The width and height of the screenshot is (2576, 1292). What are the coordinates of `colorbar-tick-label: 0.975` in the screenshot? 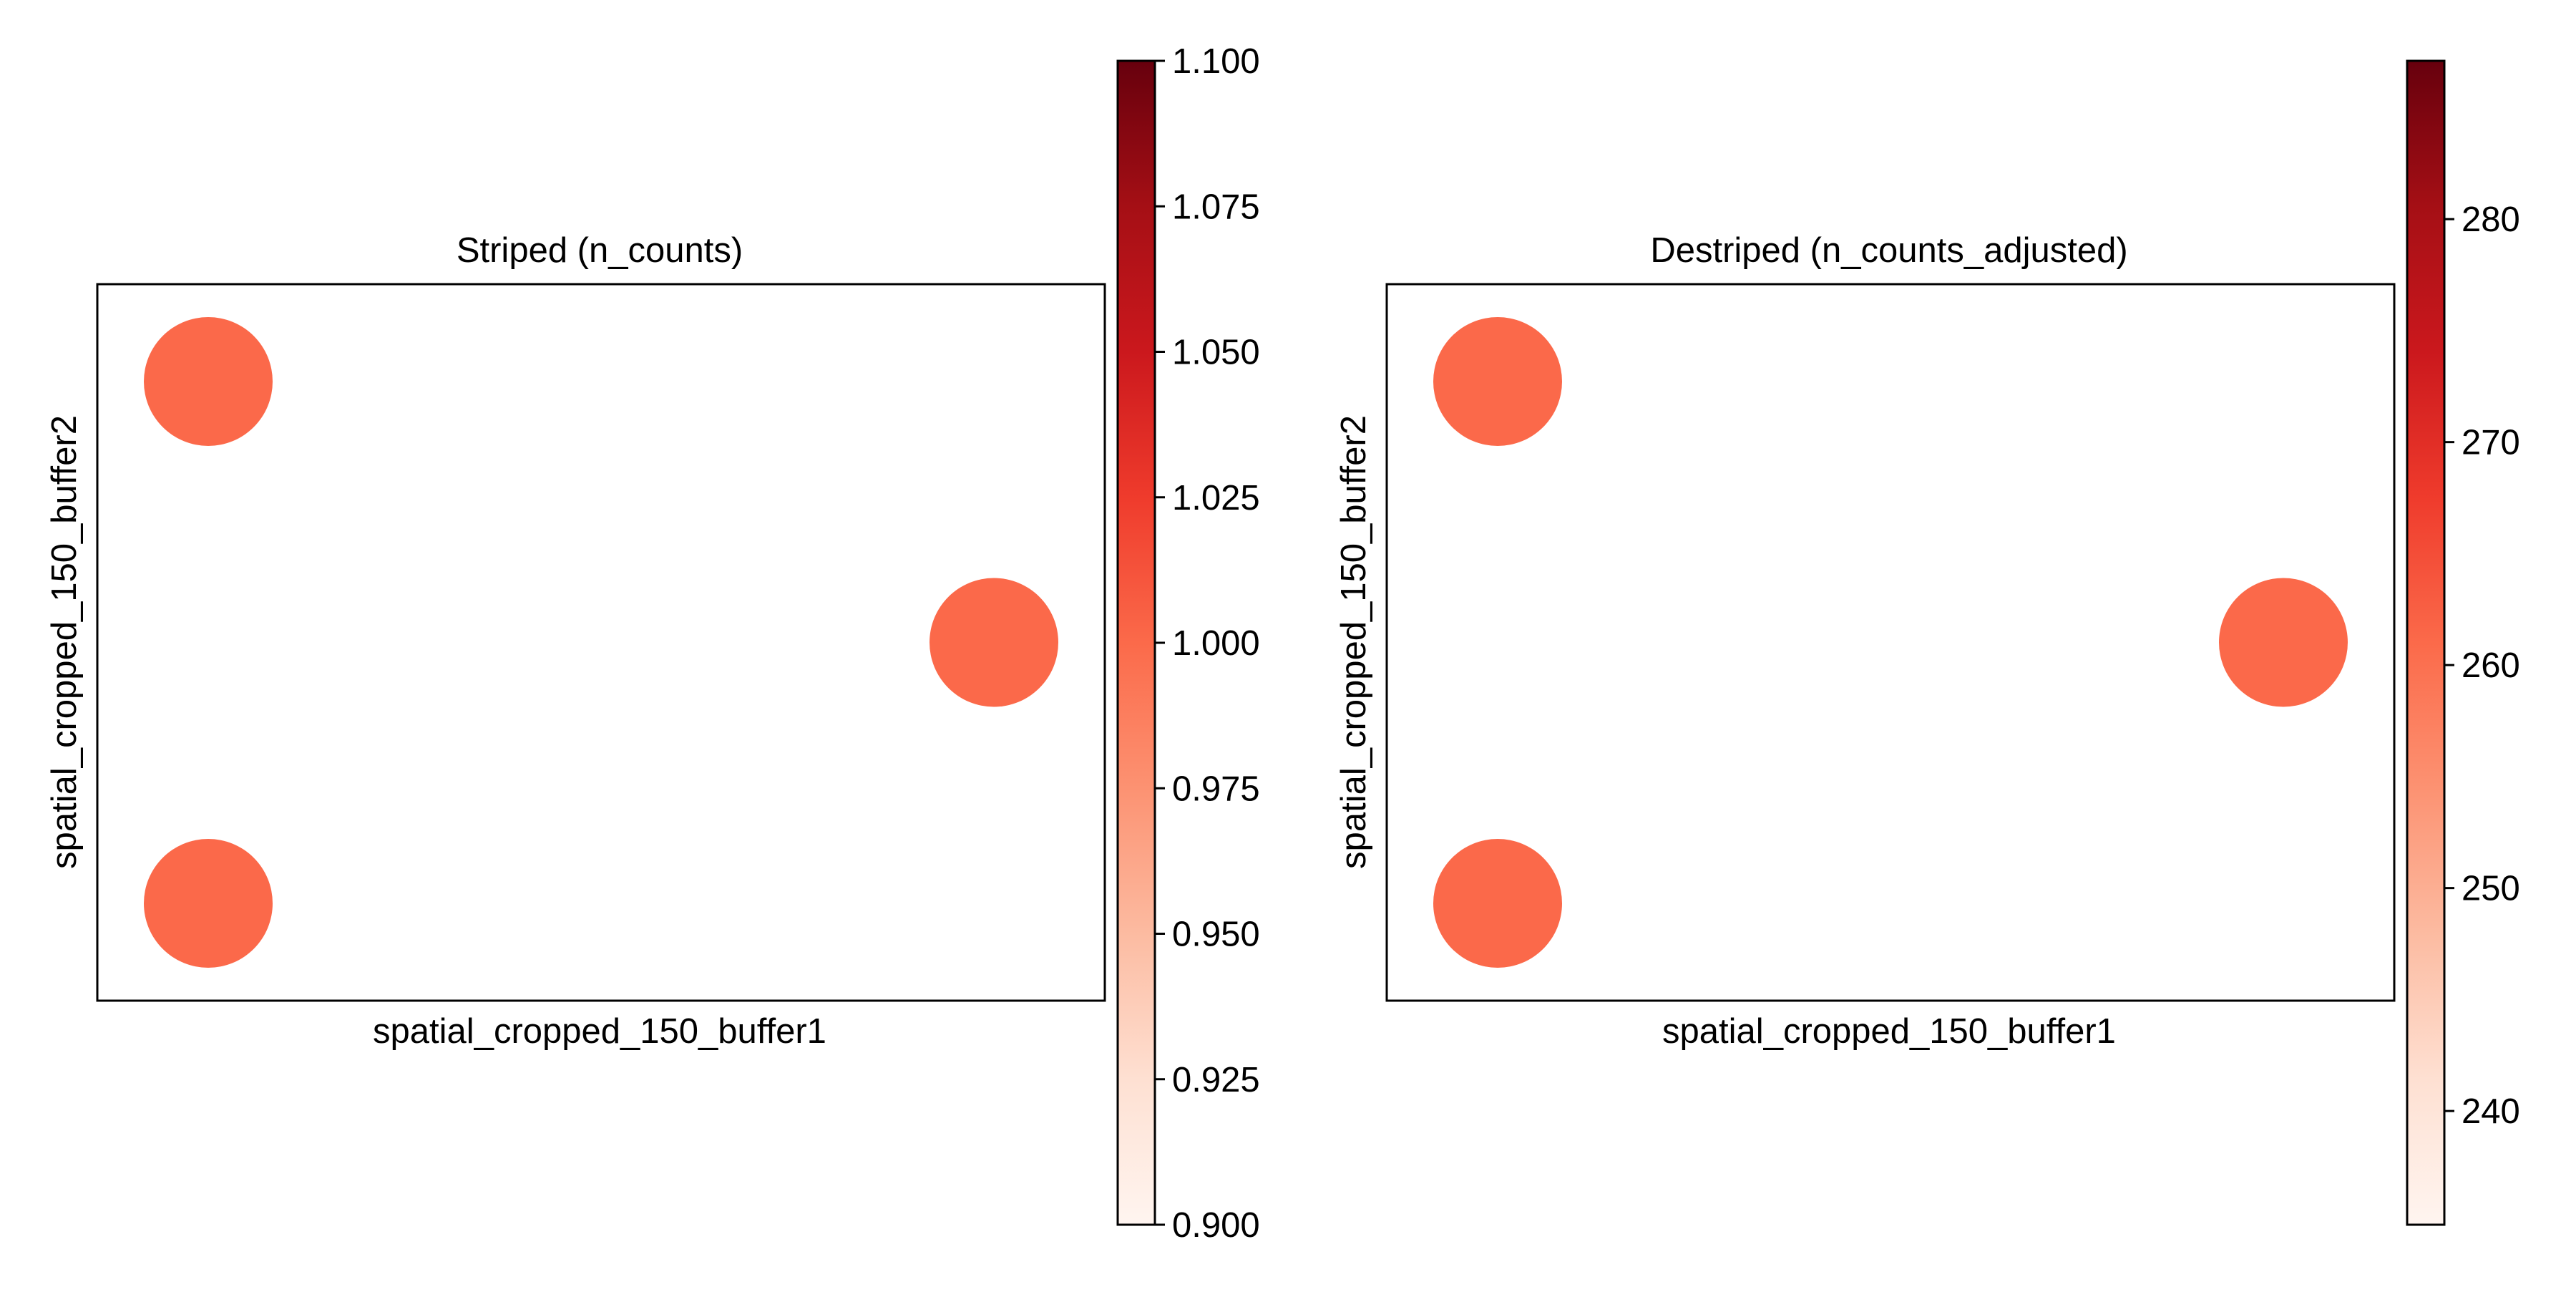 It's located at (1216, 788).